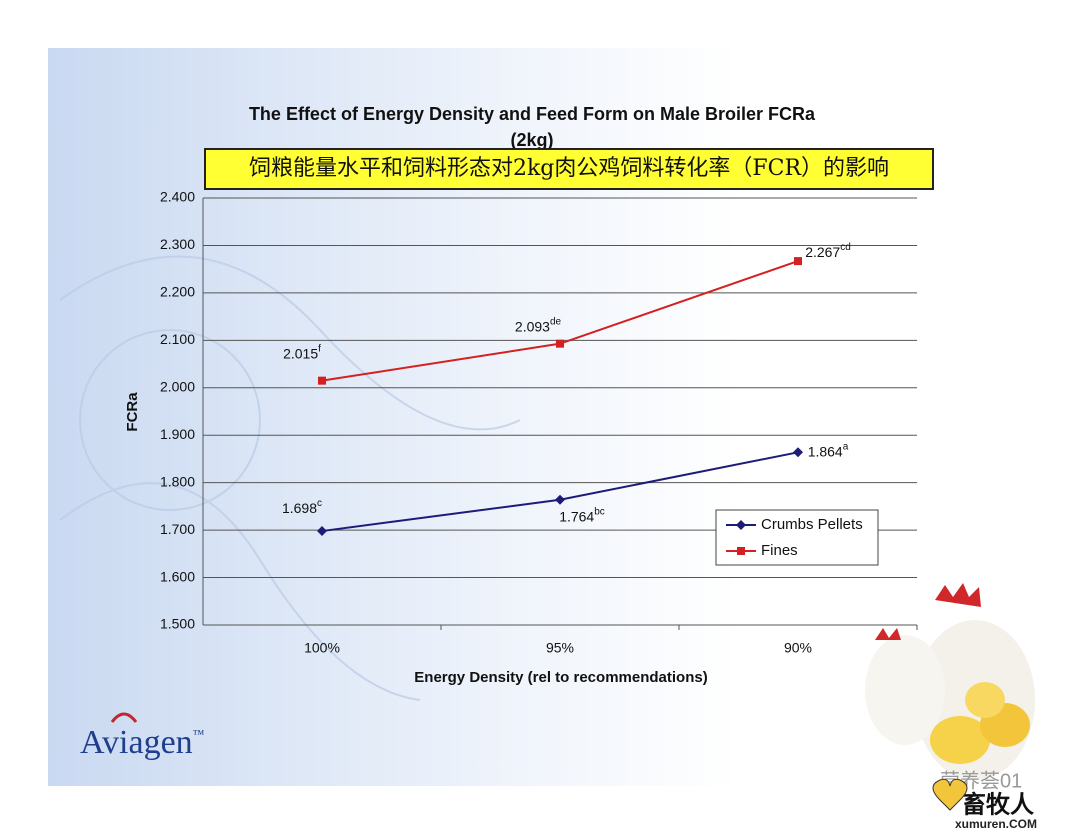 This screenshot has height=834, width=1080. What do you see at coordinates (177, 339) in the screenshot?
I see `y-tick-label: 2.100` at bounding box center [177, 339].